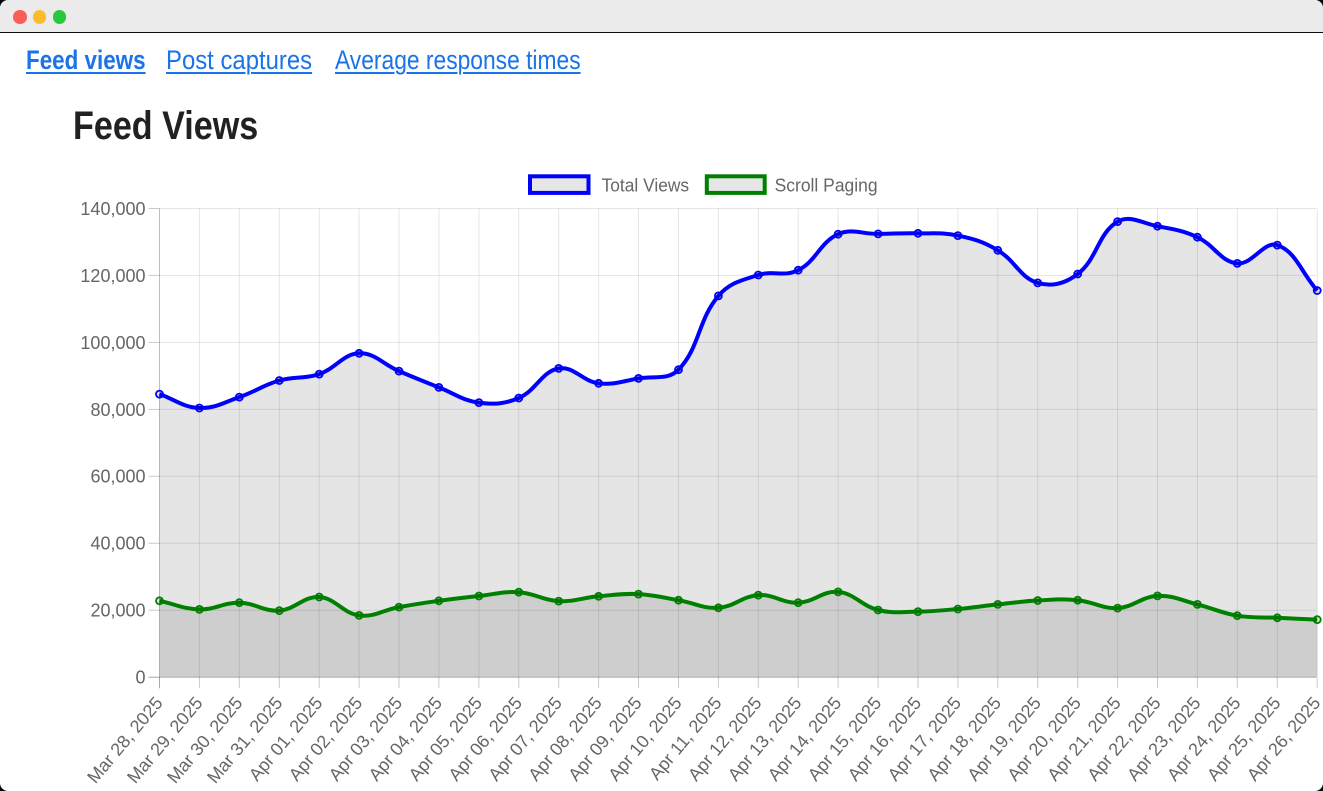 The width and height of the screenshot is (1323, 791). Describe the element at coordinates (117, 611) in the screenshot. I see `svg-text: 20,000` at that location.